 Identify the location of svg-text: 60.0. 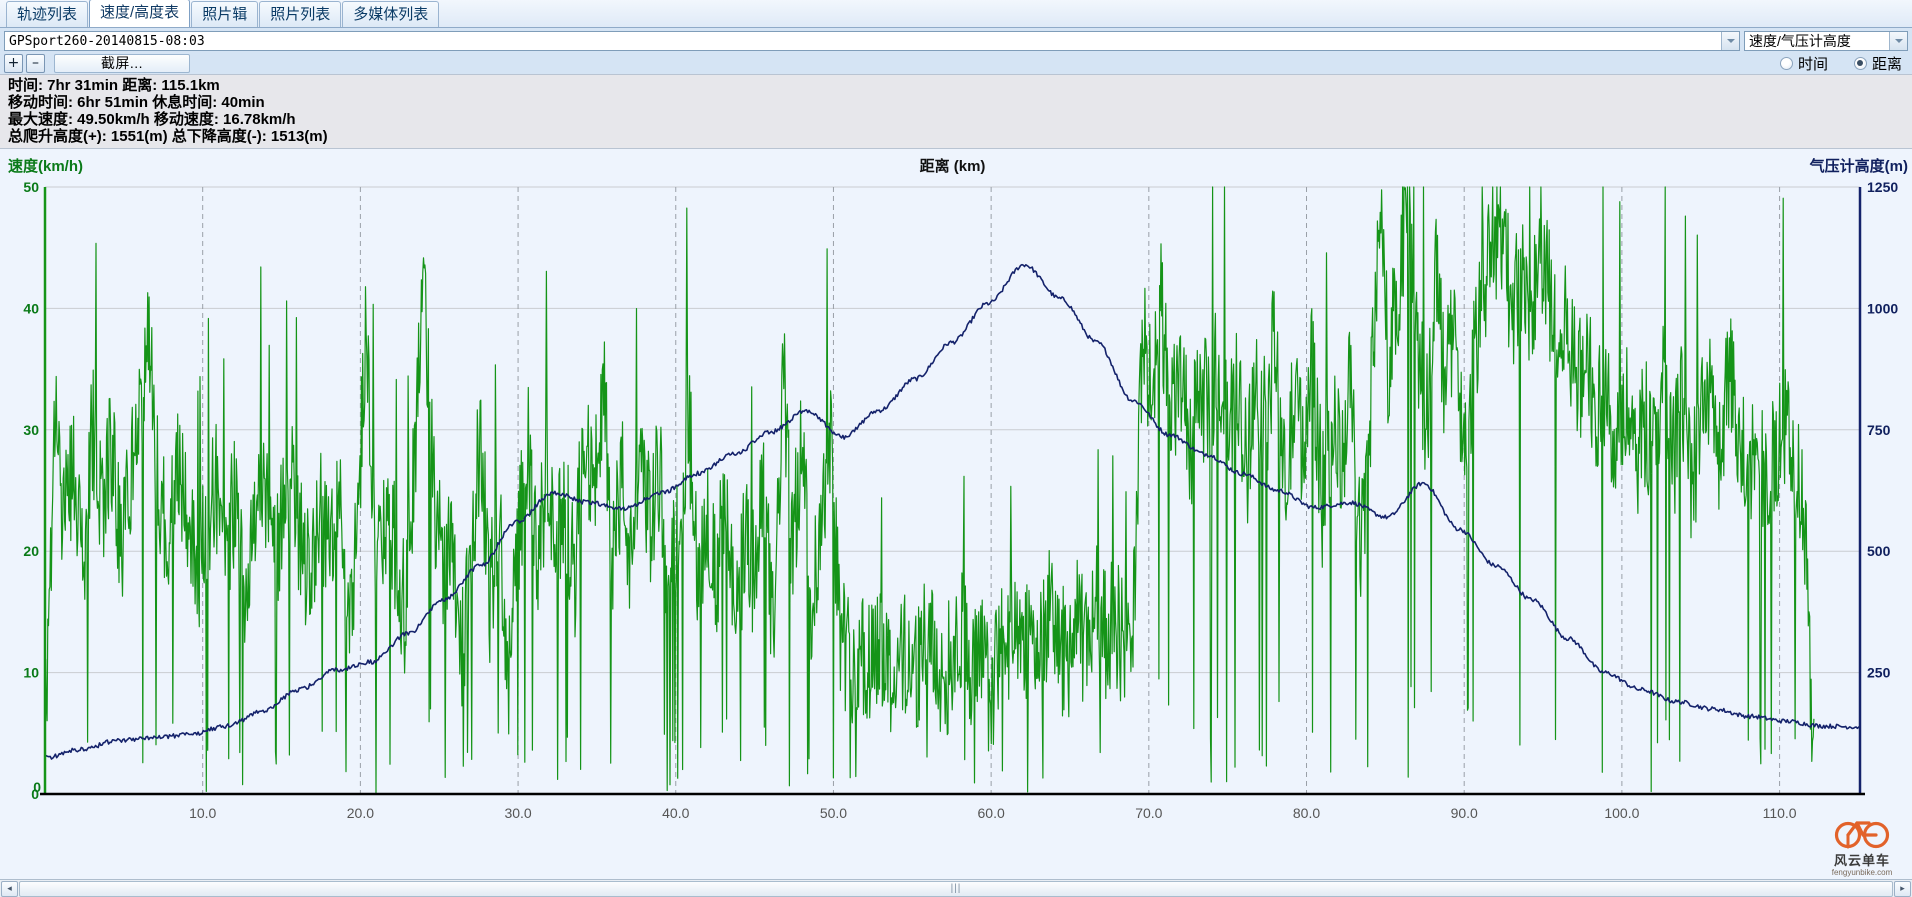
(991, 813).